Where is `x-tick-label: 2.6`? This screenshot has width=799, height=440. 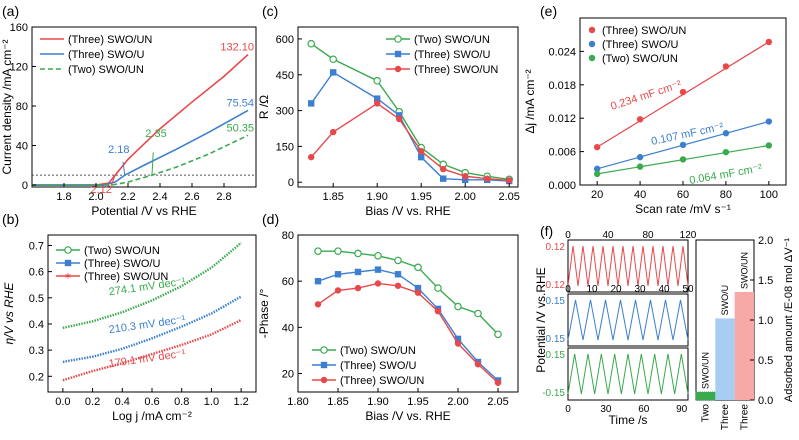
x-tick-label: 2.6 is located at coordinates (191, 197).